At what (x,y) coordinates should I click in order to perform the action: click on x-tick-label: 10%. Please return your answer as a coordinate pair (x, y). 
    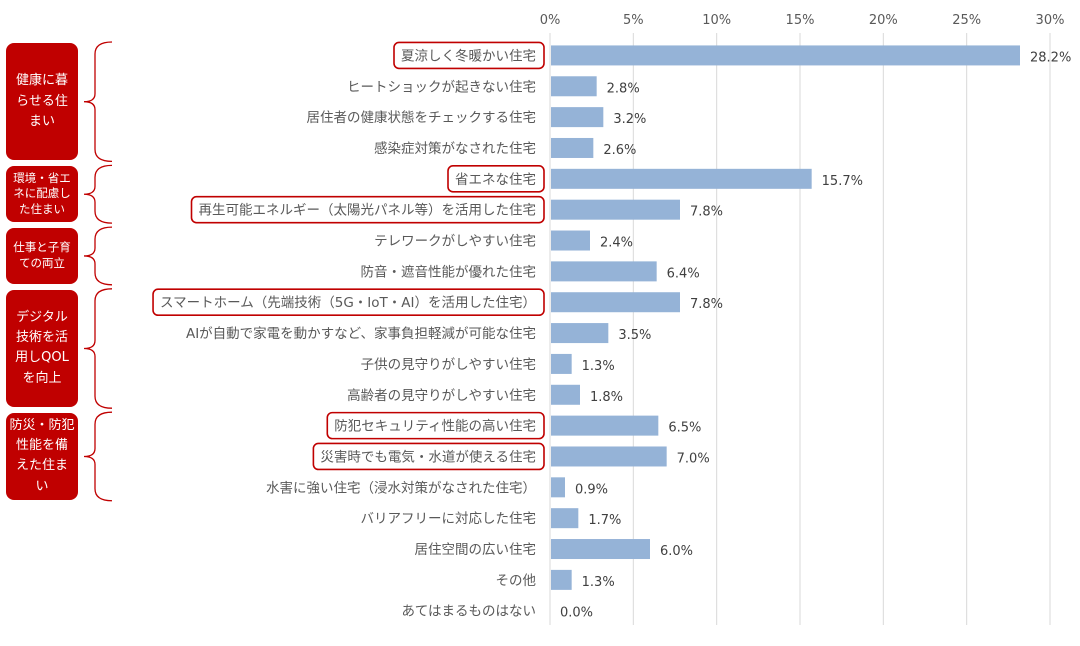
    Looking at the image, I should click on (716, 20).